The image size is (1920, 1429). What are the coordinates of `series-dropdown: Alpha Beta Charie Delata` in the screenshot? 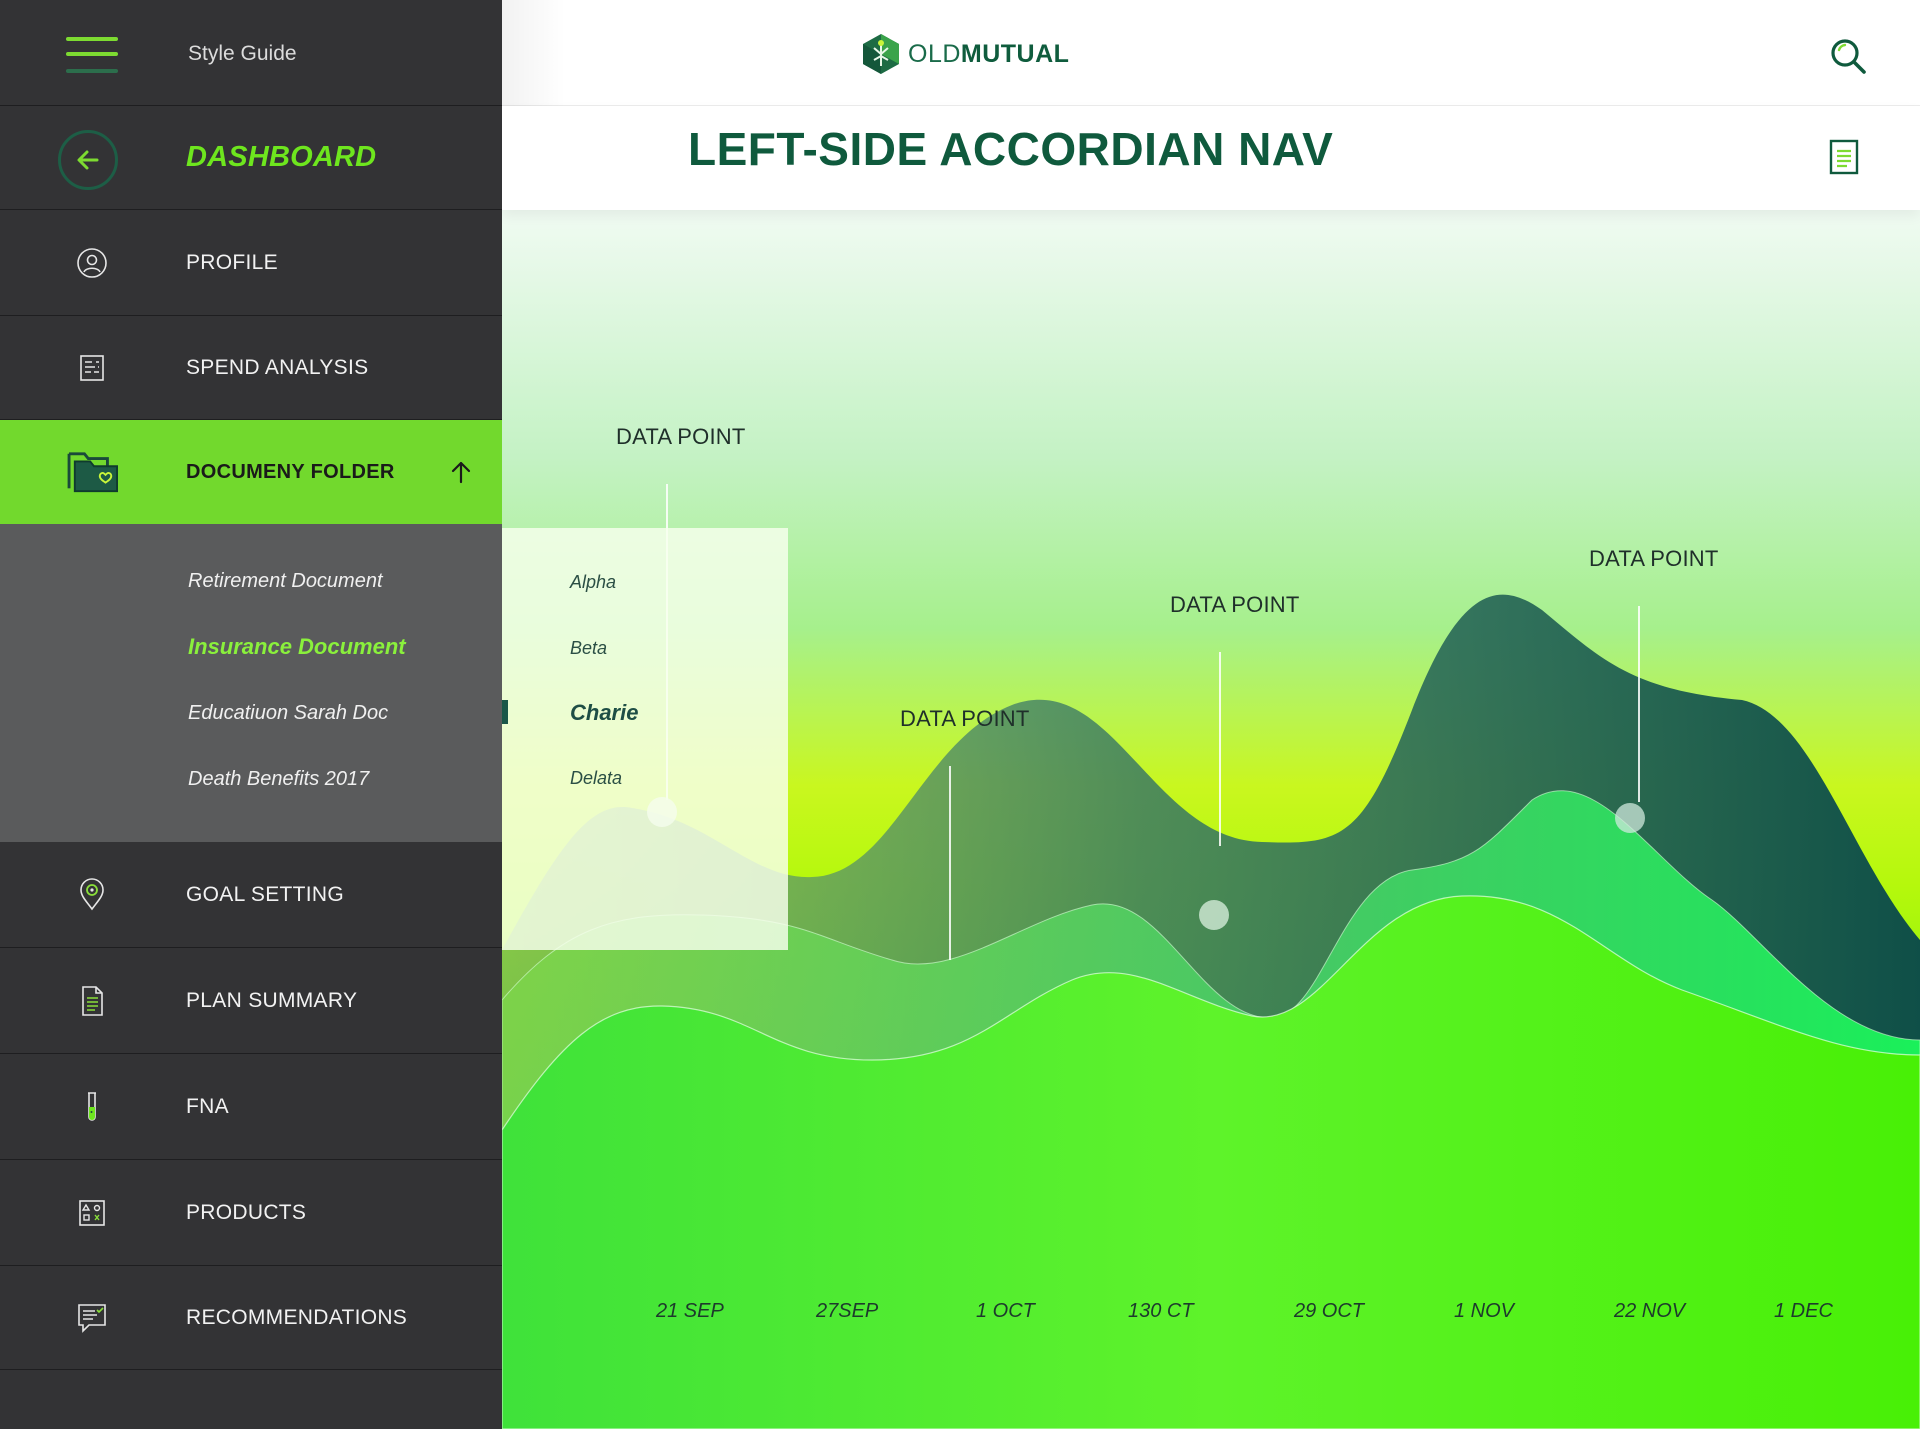 It's located at (645, 739).